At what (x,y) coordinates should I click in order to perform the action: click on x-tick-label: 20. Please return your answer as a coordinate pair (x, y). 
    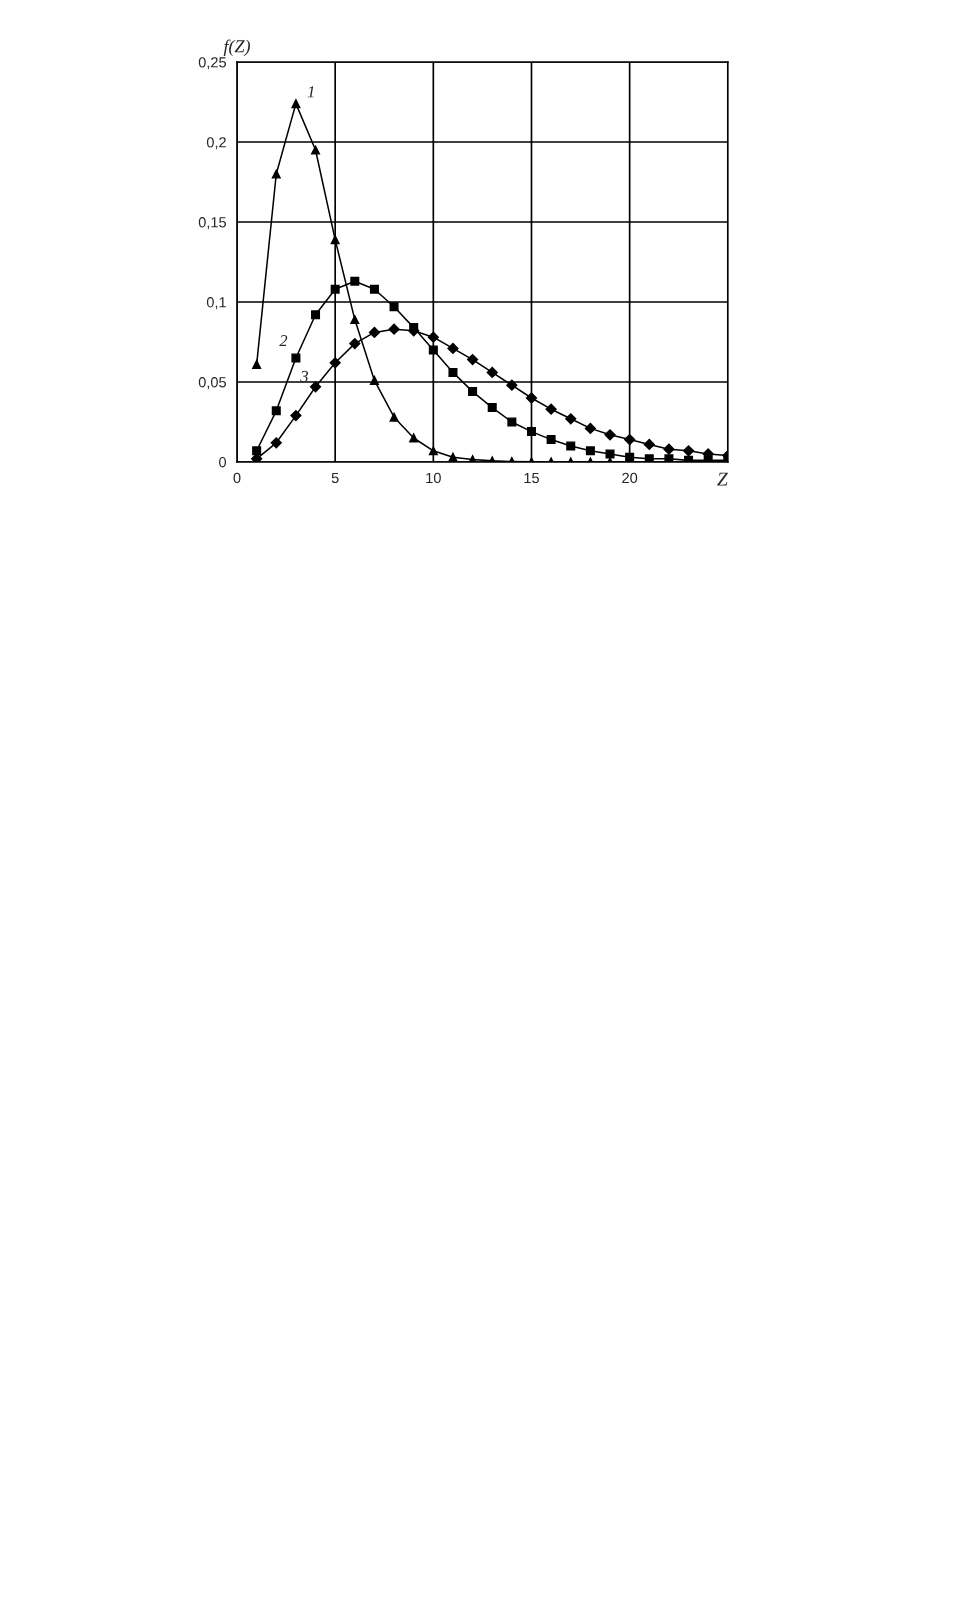
    Looking at the image, I should click on (630, 478).